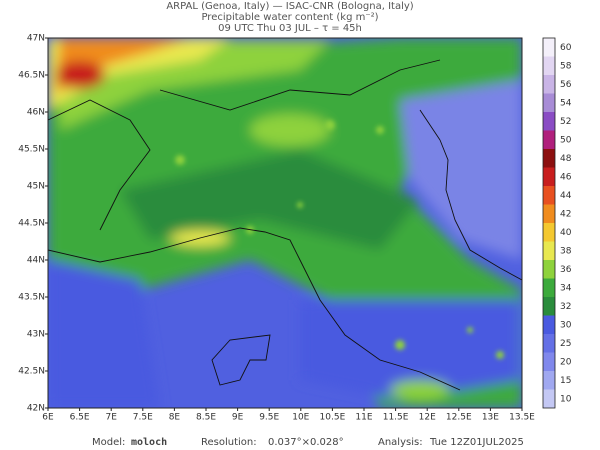 The height and width of the screenshot is (450, 600). What do you see at coordinates (565, 344) in the screenshot?
I see `colorbar-label: 25` at bounding box center [565, 344].